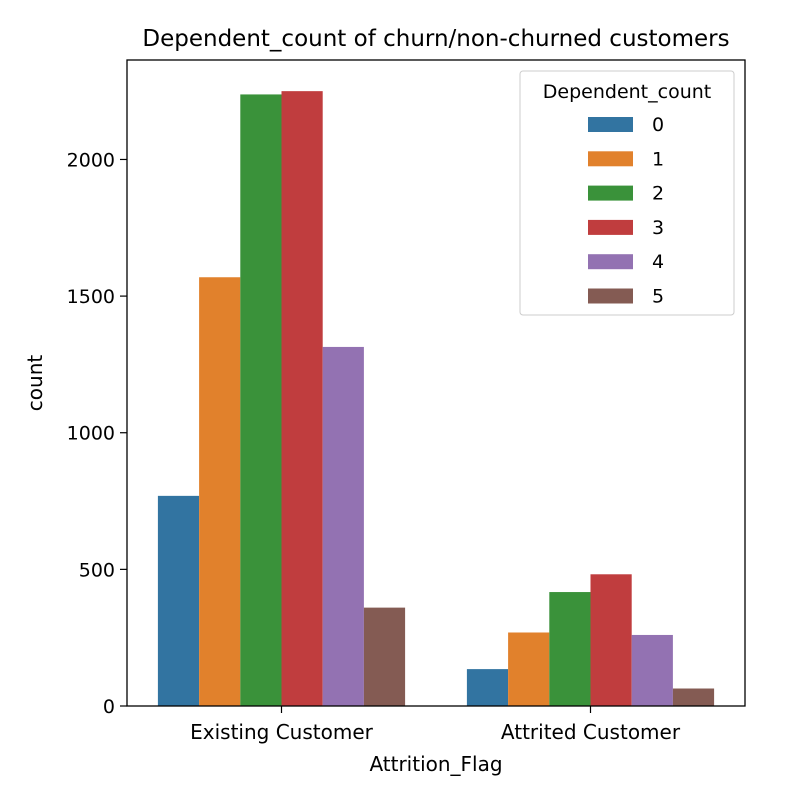 The width and height of the screenshot is (800, 800). What do you see at coordinates (384, 656) in the screenshot?
I see `bar-dependents-5-existing` at bounding box center [384, 656].